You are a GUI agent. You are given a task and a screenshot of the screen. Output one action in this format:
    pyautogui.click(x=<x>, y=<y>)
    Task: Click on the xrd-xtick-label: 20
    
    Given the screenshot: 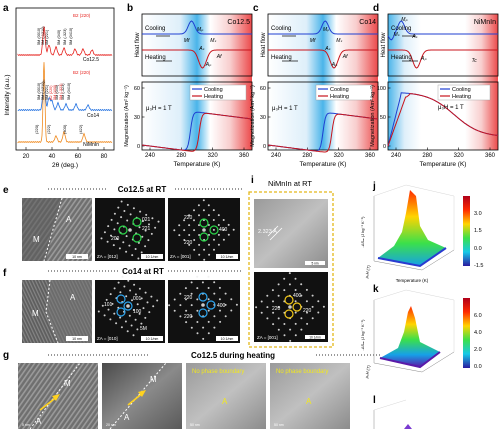 What is the action you would take?
    pyautogui.click(x=26, y=157)
    